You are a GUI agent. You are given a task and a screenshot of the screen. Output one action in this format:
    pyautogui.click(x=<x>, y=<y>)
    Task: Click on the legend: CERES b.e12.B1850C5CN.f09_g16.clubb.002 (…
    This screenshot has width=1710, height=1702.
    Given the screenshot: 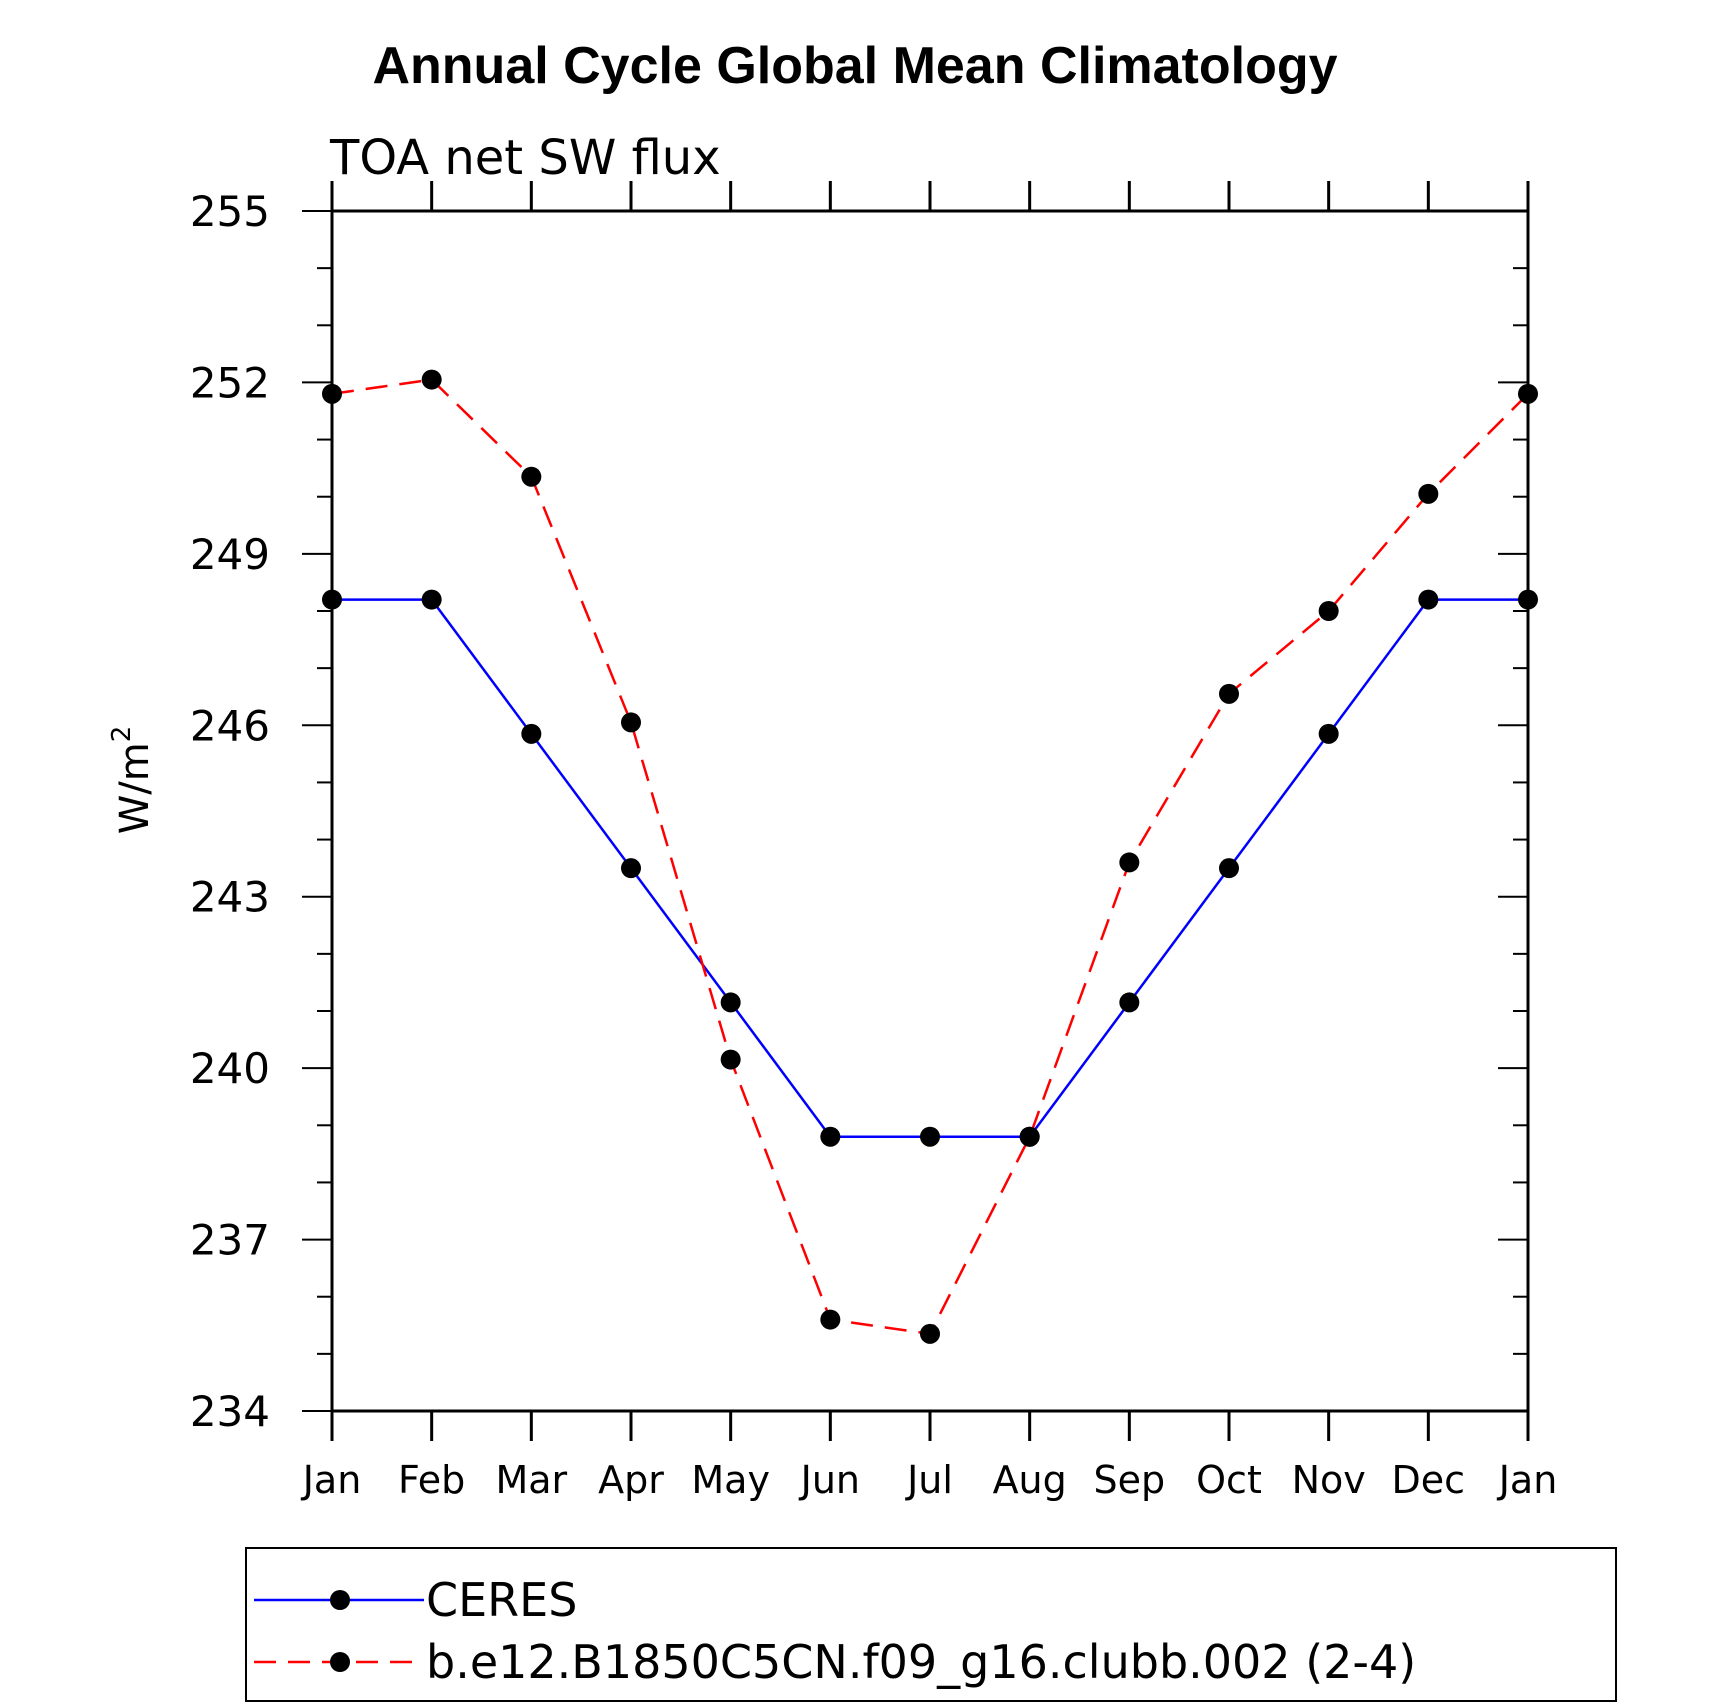 What is the action you would take?
    pyautogui.click(x=835, y=1631)
    